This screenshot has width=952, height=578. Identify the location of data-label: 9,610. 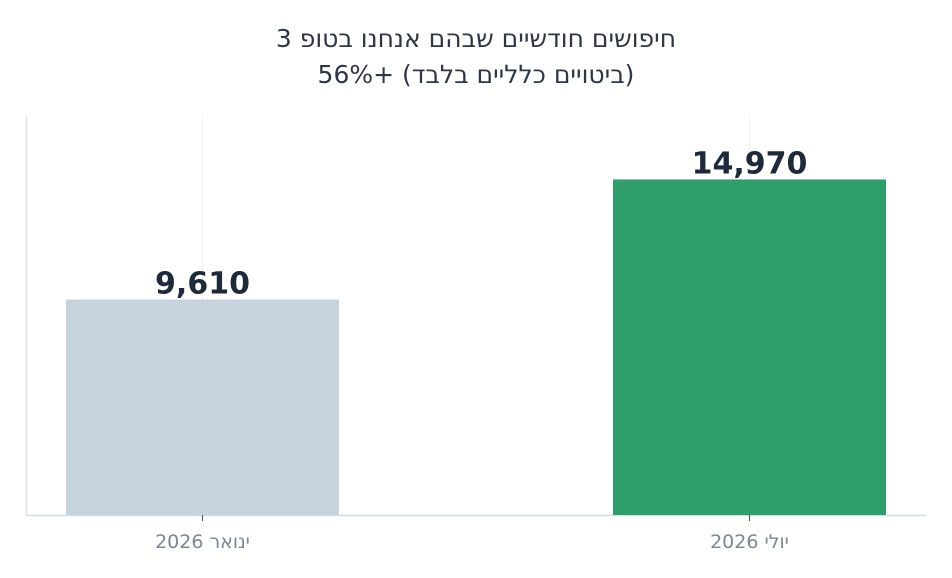
(202, 284).